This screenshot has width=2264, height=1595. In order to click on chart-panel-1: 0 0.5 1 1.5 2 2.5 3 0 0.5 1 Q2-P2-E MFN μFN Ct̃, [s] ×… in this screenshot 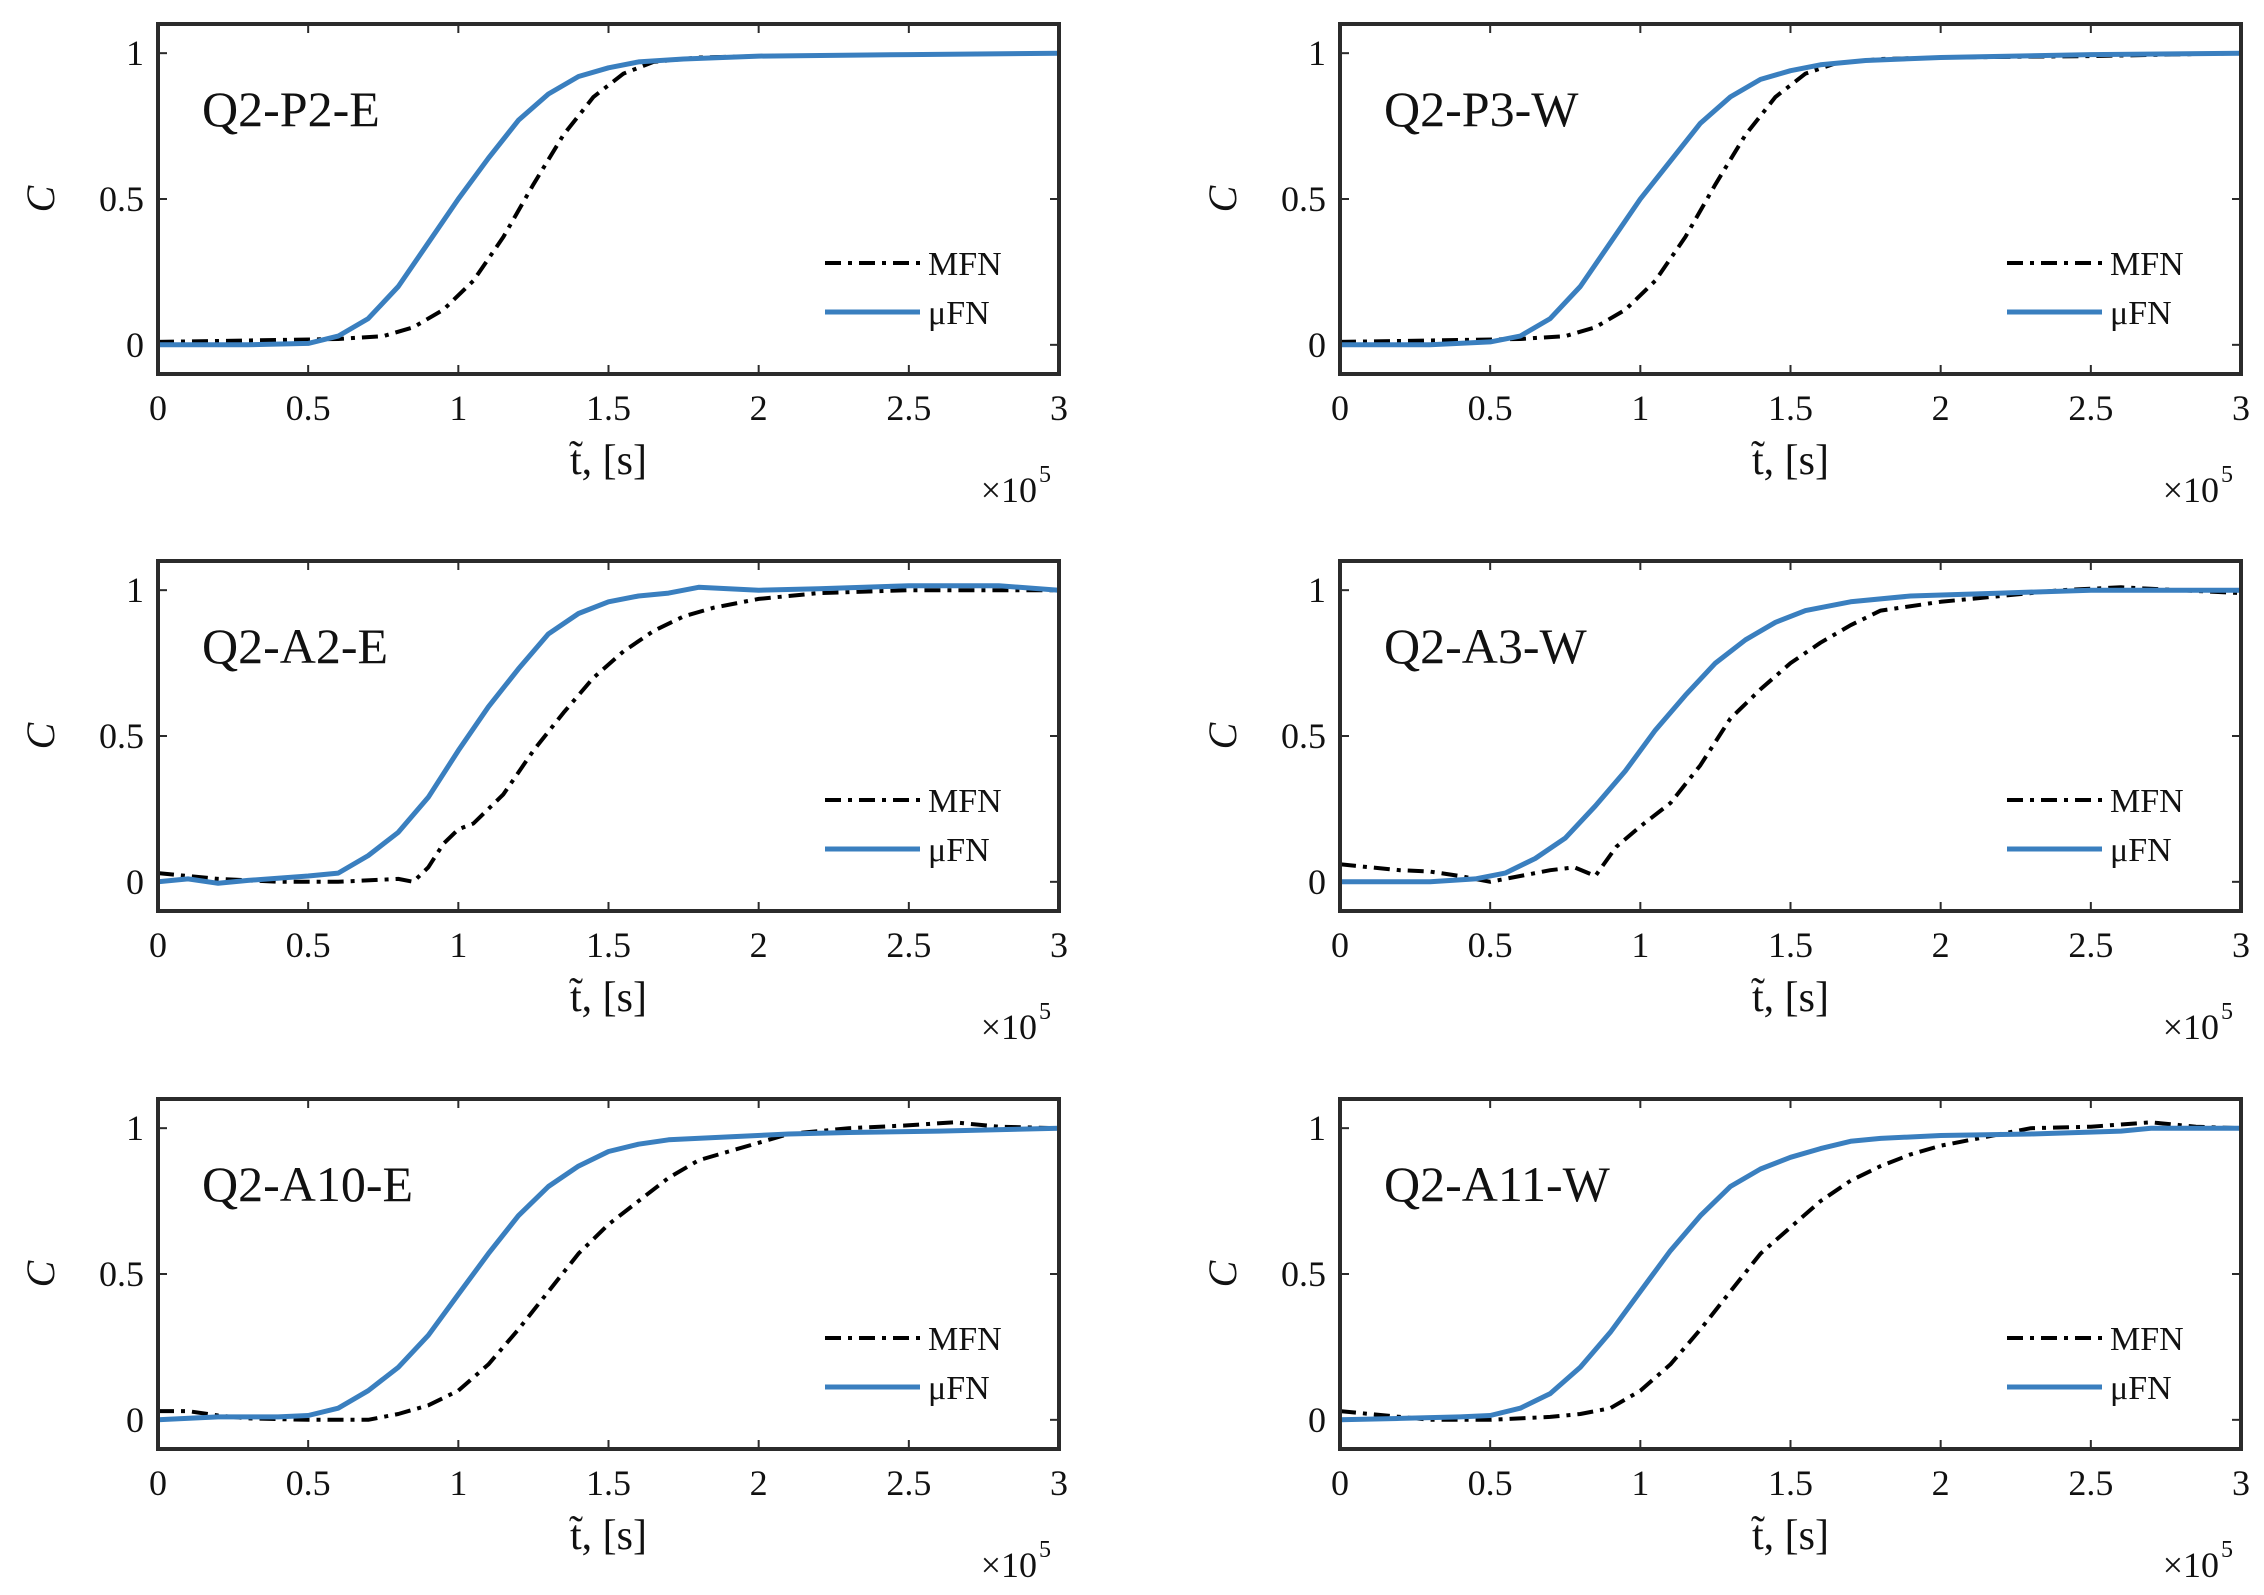, I will do `click(543, 266)`.